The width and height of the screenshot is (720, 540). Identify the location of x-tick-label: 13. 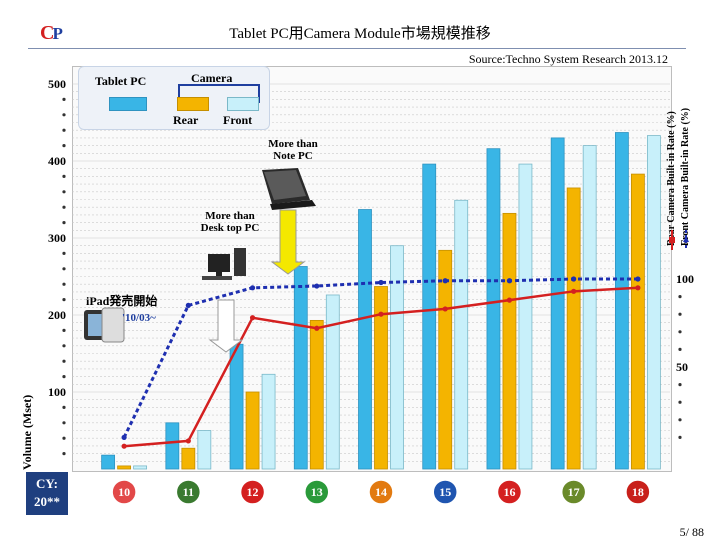
(317, 492).